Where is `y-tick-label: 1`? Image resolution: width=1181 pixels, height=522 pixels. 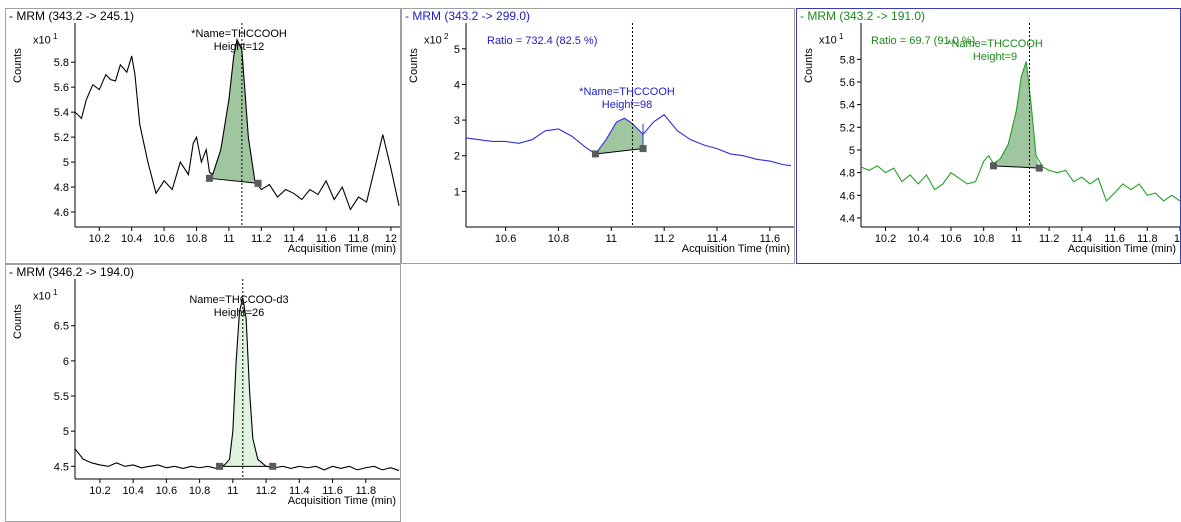
y-tick-label: 1 is located at coordinates (457, 192).